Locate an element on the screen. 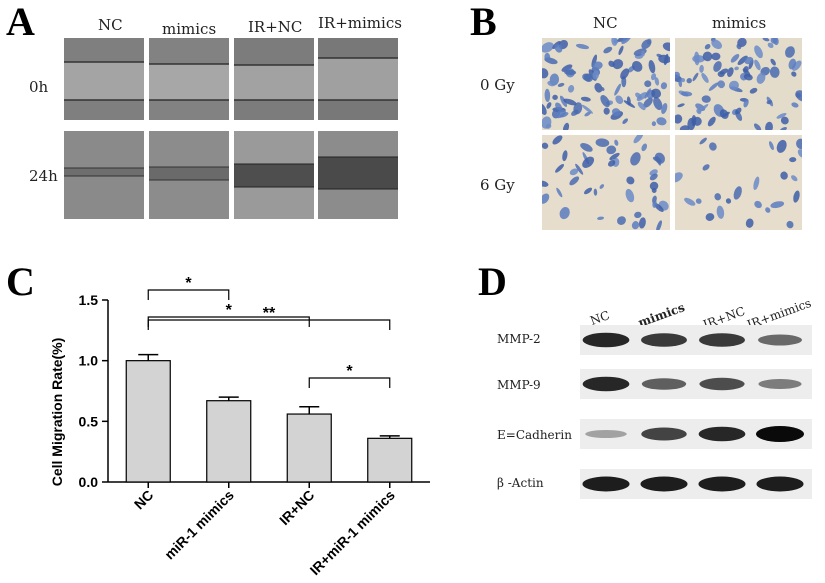 The height and width of the screenshot is (583, 825). wound-image-irnc-24h is located at coordinates (274, 175).